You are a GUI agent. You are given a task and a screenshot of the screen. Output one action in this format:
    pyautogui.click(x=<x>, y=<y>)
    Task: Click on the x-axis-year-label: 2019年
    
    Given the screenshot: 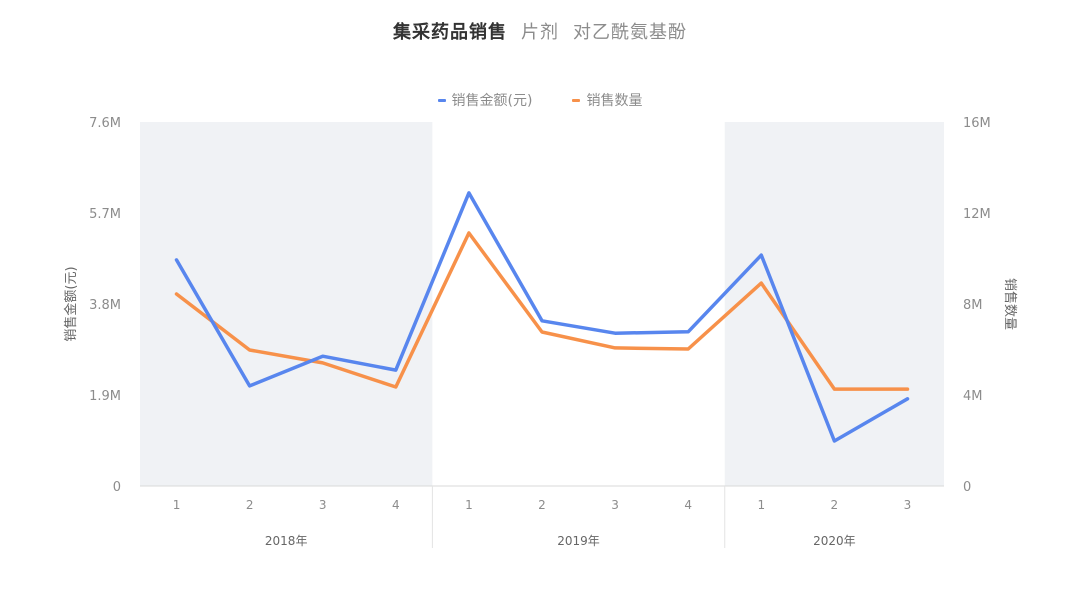 What is the action you would take?
    pyautogui.click(x=578, y=541)
    